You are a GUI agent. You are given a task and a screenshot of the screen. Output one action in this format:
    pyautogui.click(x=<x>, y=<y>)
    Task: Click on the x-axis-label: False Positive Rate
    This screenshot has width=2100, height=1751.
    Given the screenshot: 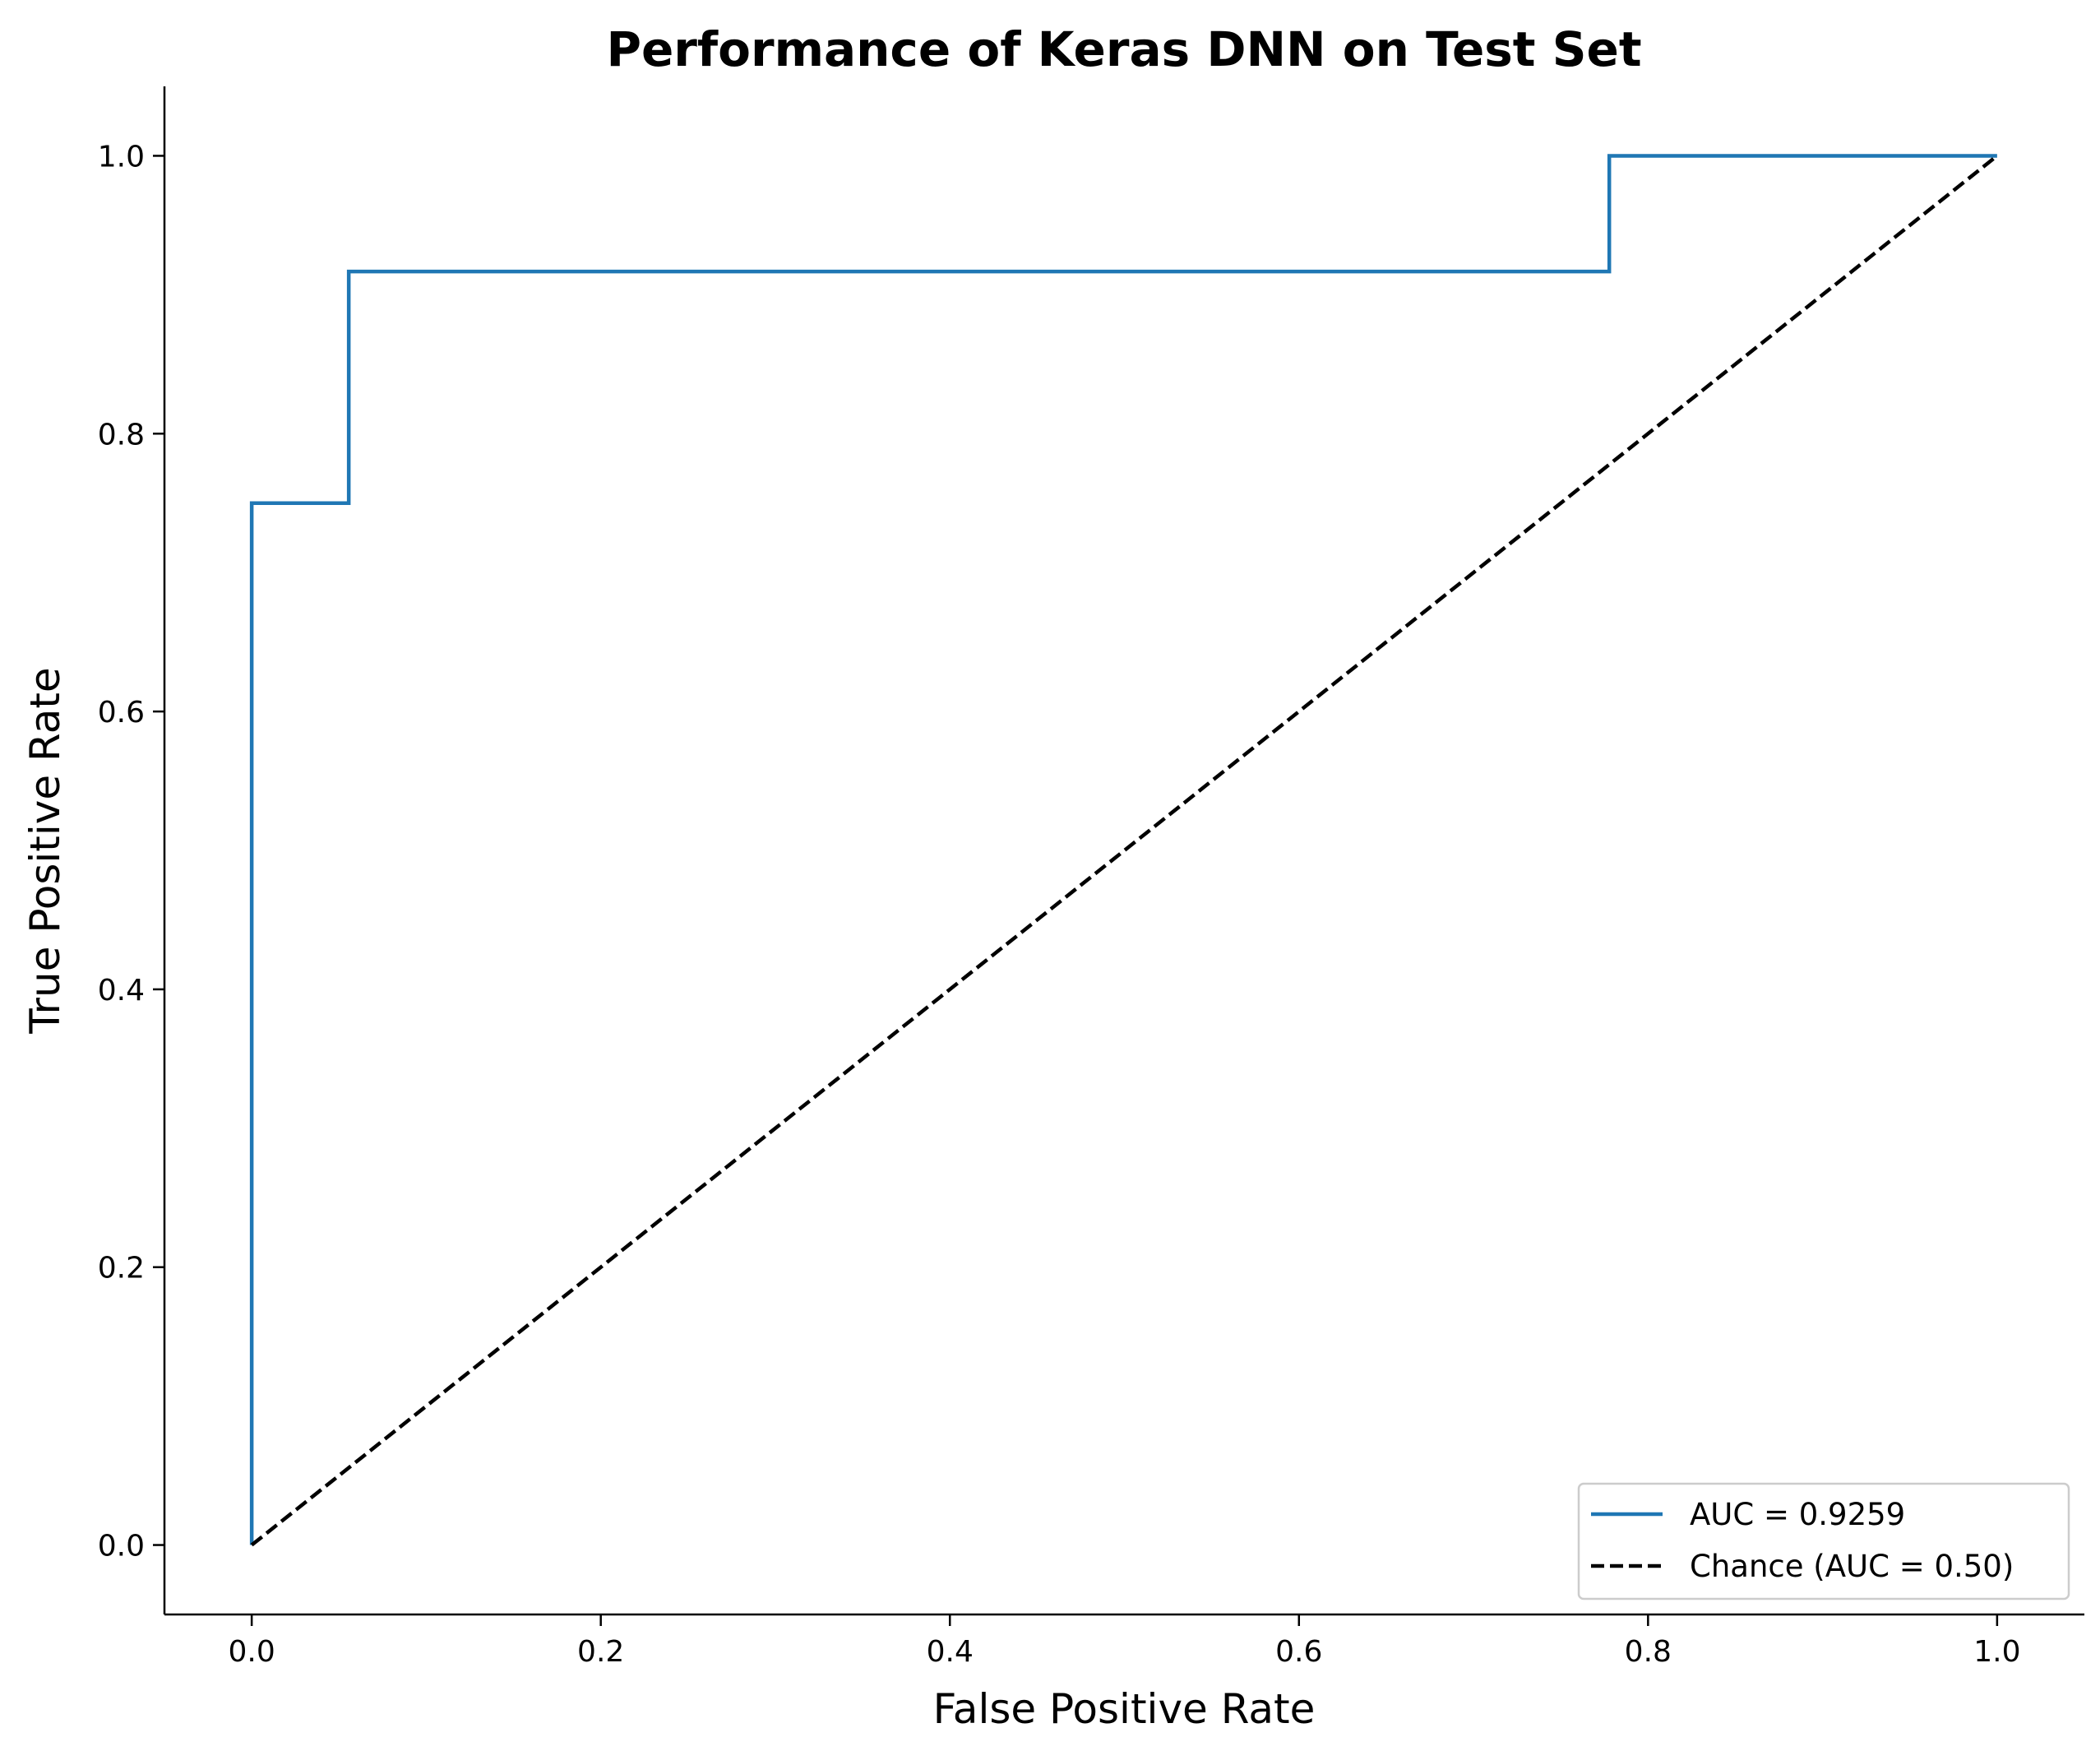 What is the action you would take?
    pyautogui.click(x=1124, y=1709)
    